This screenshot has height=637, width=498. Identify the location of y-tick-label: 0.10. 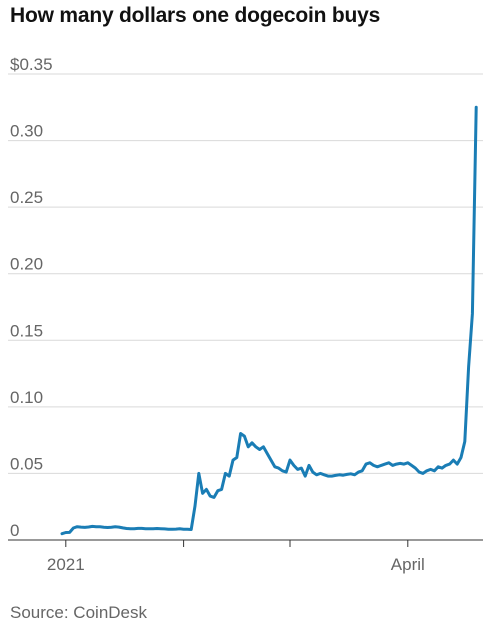
(26, 397).